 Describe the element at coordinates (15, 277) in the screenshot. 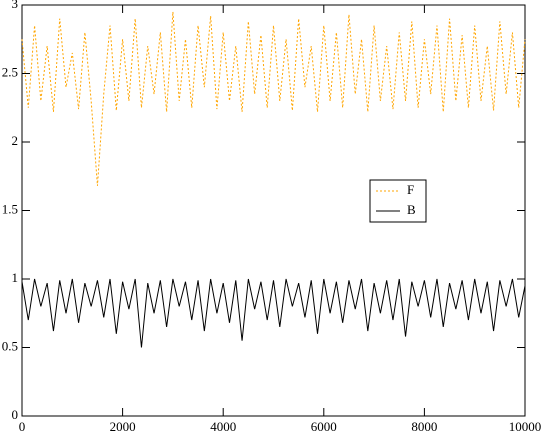

I see `y-tick-label: 1` at that location.